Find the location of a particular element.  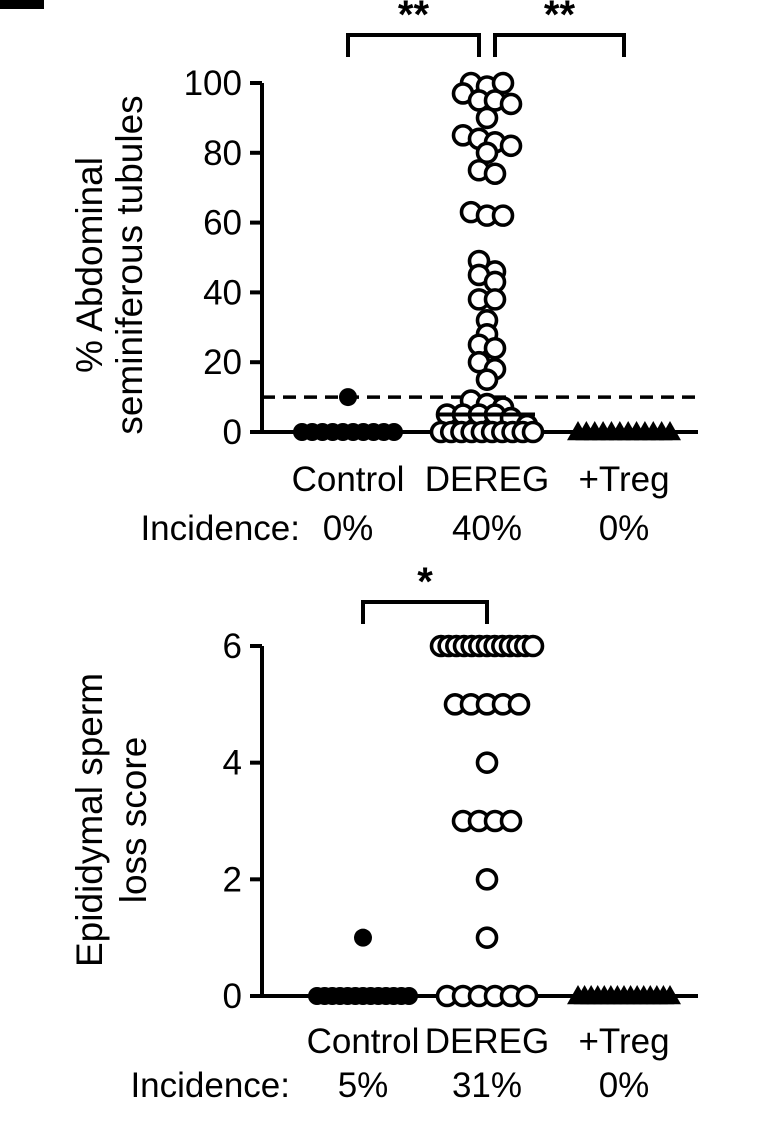

y-axis-title: loss score is located at coordinates (133, 820).